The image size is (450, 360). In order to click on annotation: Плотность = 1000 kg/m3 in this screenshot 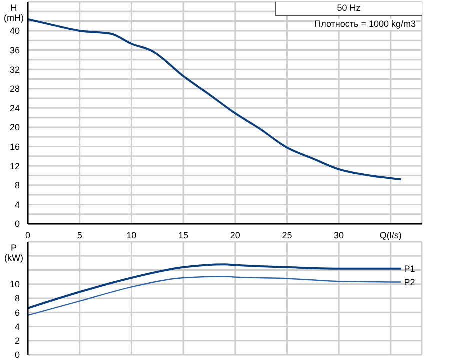, I will do `click(365, 24)`.